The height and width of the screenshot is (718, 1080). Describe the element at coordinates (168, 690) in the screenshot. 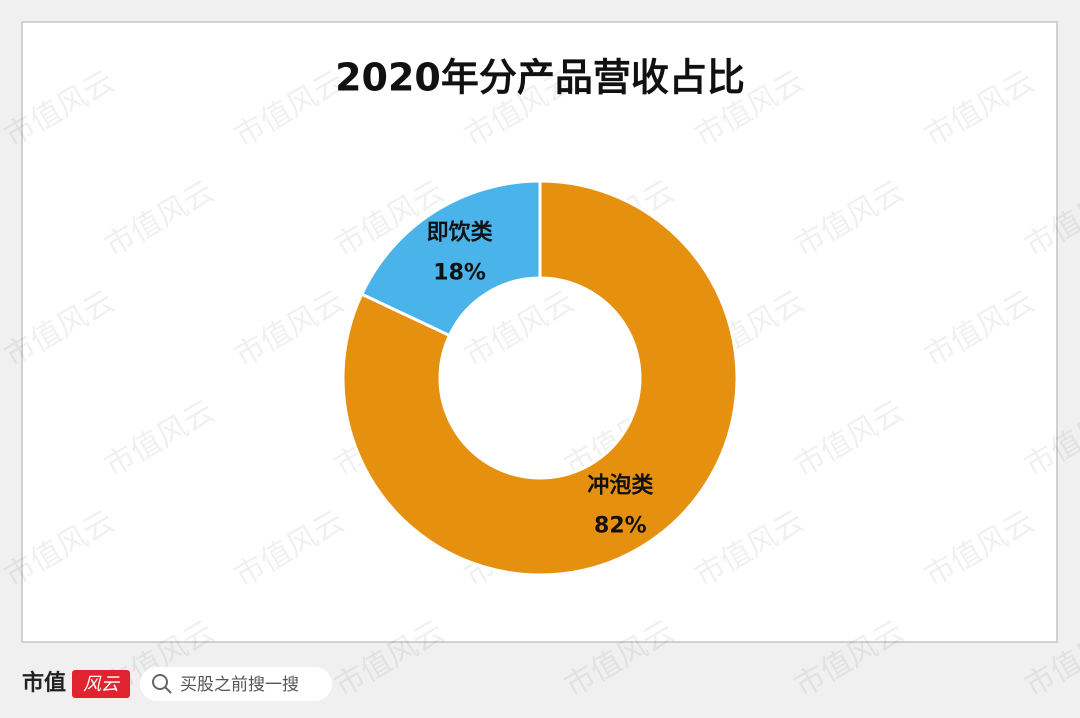

I see `search-icon-handle` at that location.